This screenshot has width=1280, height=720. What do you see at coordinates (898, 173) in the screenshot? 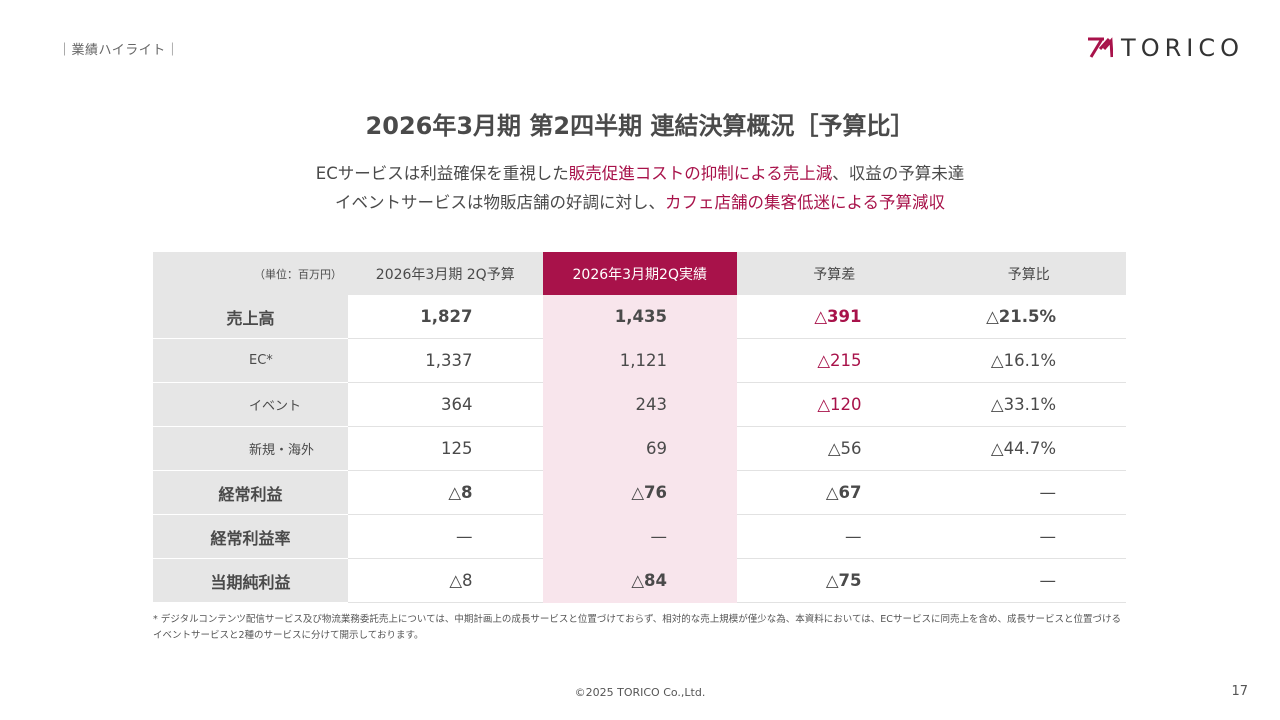
I see `subtitle-line-1-post: 、収益の予算未達` at bounding box center [898, 173].